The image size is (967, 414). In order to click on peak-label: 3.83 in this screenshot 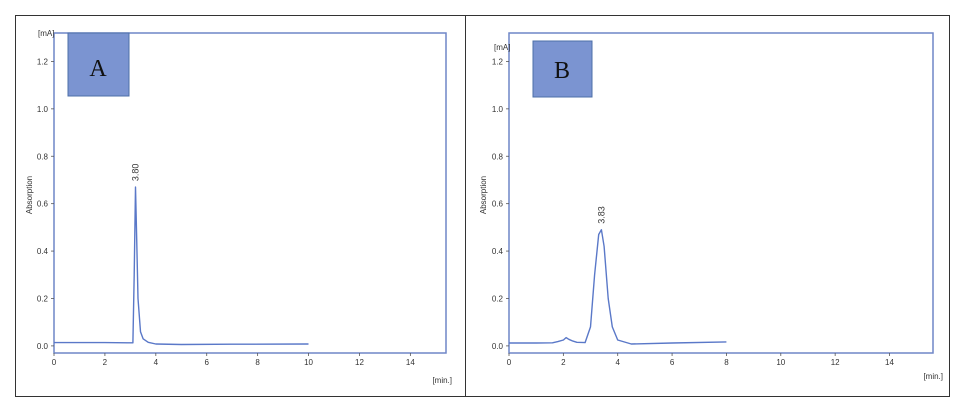, I will do `click(601, 215)`.